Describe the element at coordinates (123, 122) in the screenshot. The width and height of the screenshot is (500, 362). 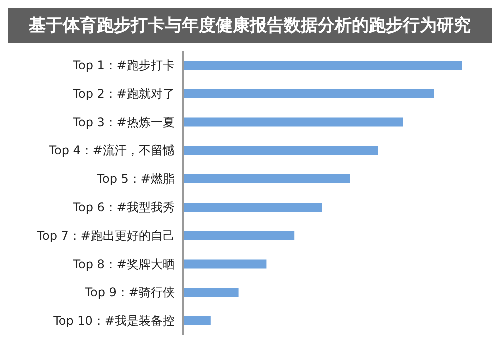
I see `y-tick-label: Top 3：#热炼一夏` at that location.